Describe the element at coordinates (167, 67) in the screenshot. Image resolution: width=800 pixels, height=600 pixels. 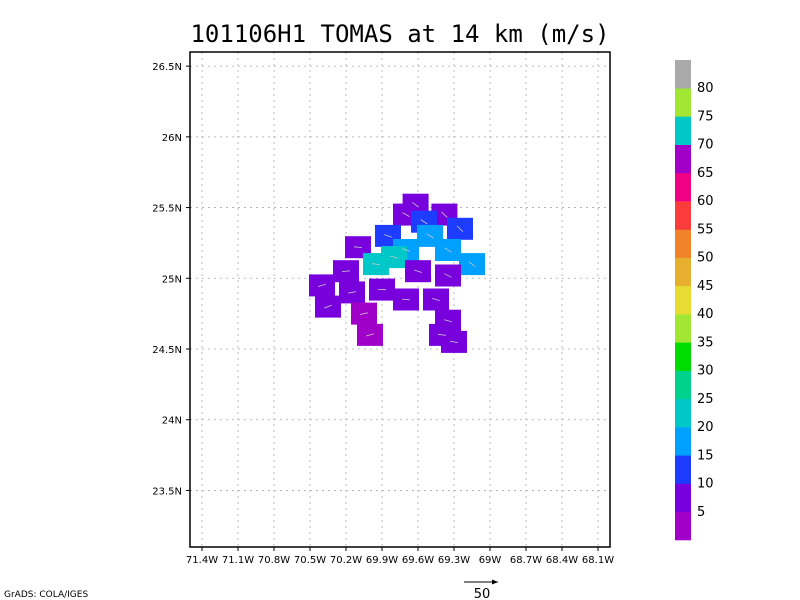
I see `y-tick-label: 26.5N` at that location.